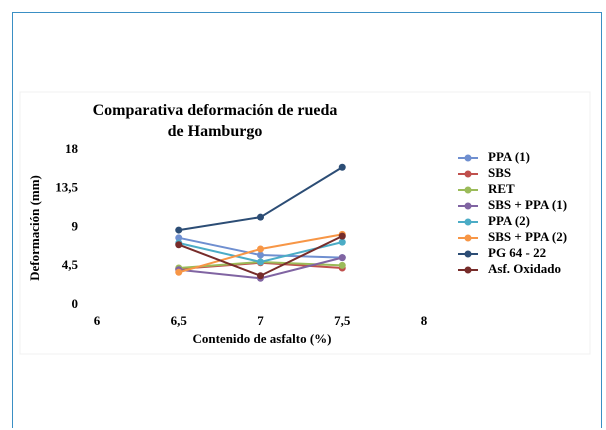 The height and width of the screenshot is (430, 606). What do you see at coordinates (342, 320) in the screenshot?
I see `x-tick-label: 7,5` at bounding box center [342, 320].